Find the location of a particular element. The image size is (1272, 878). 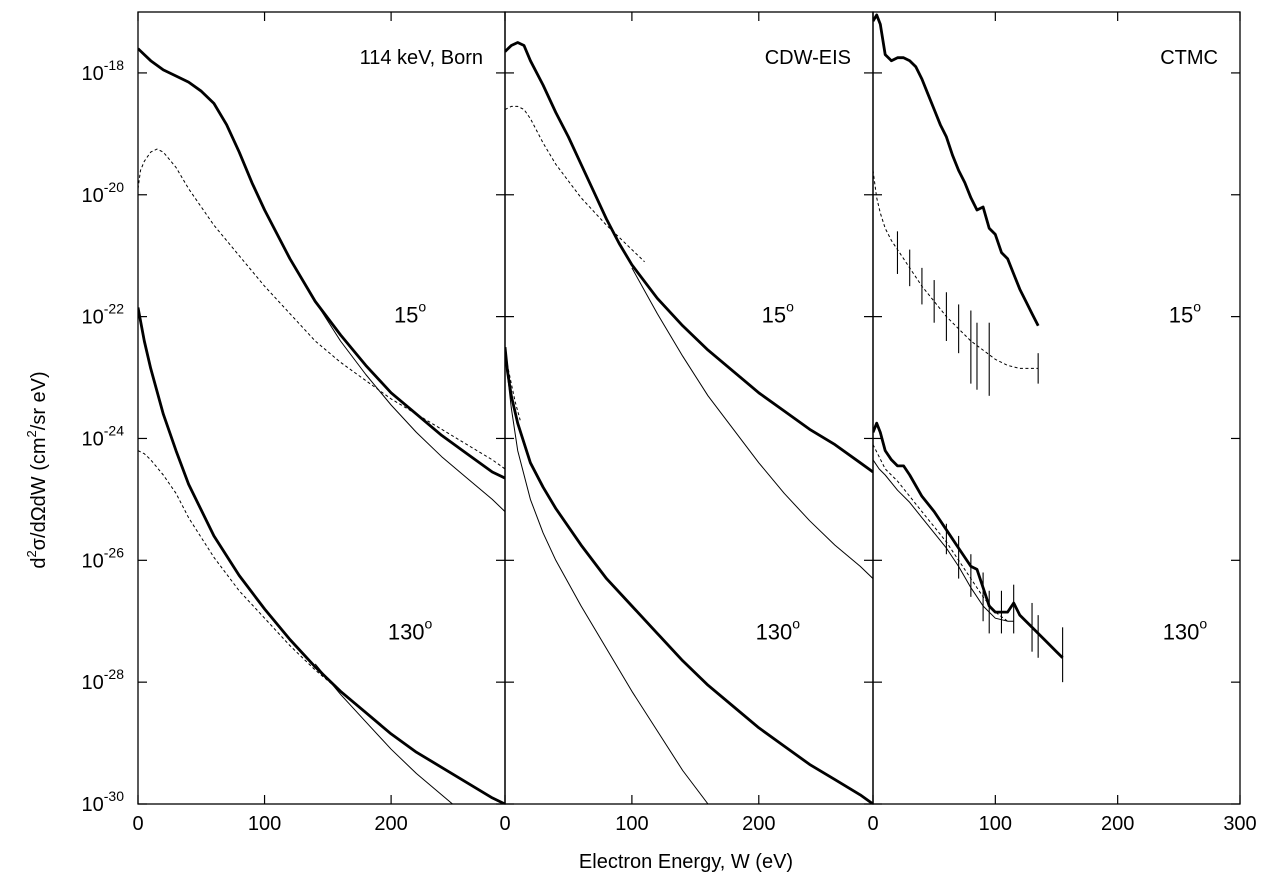

panel-curves is located at coordinates (968, 348).